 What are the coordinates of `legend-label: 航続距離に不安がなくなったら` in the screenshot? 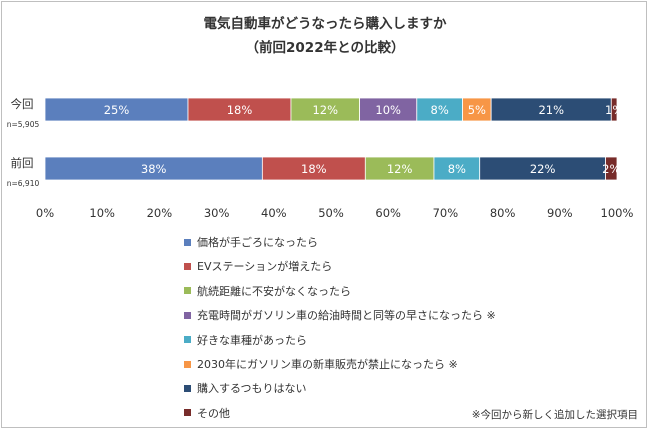 It's located at (274, 291).